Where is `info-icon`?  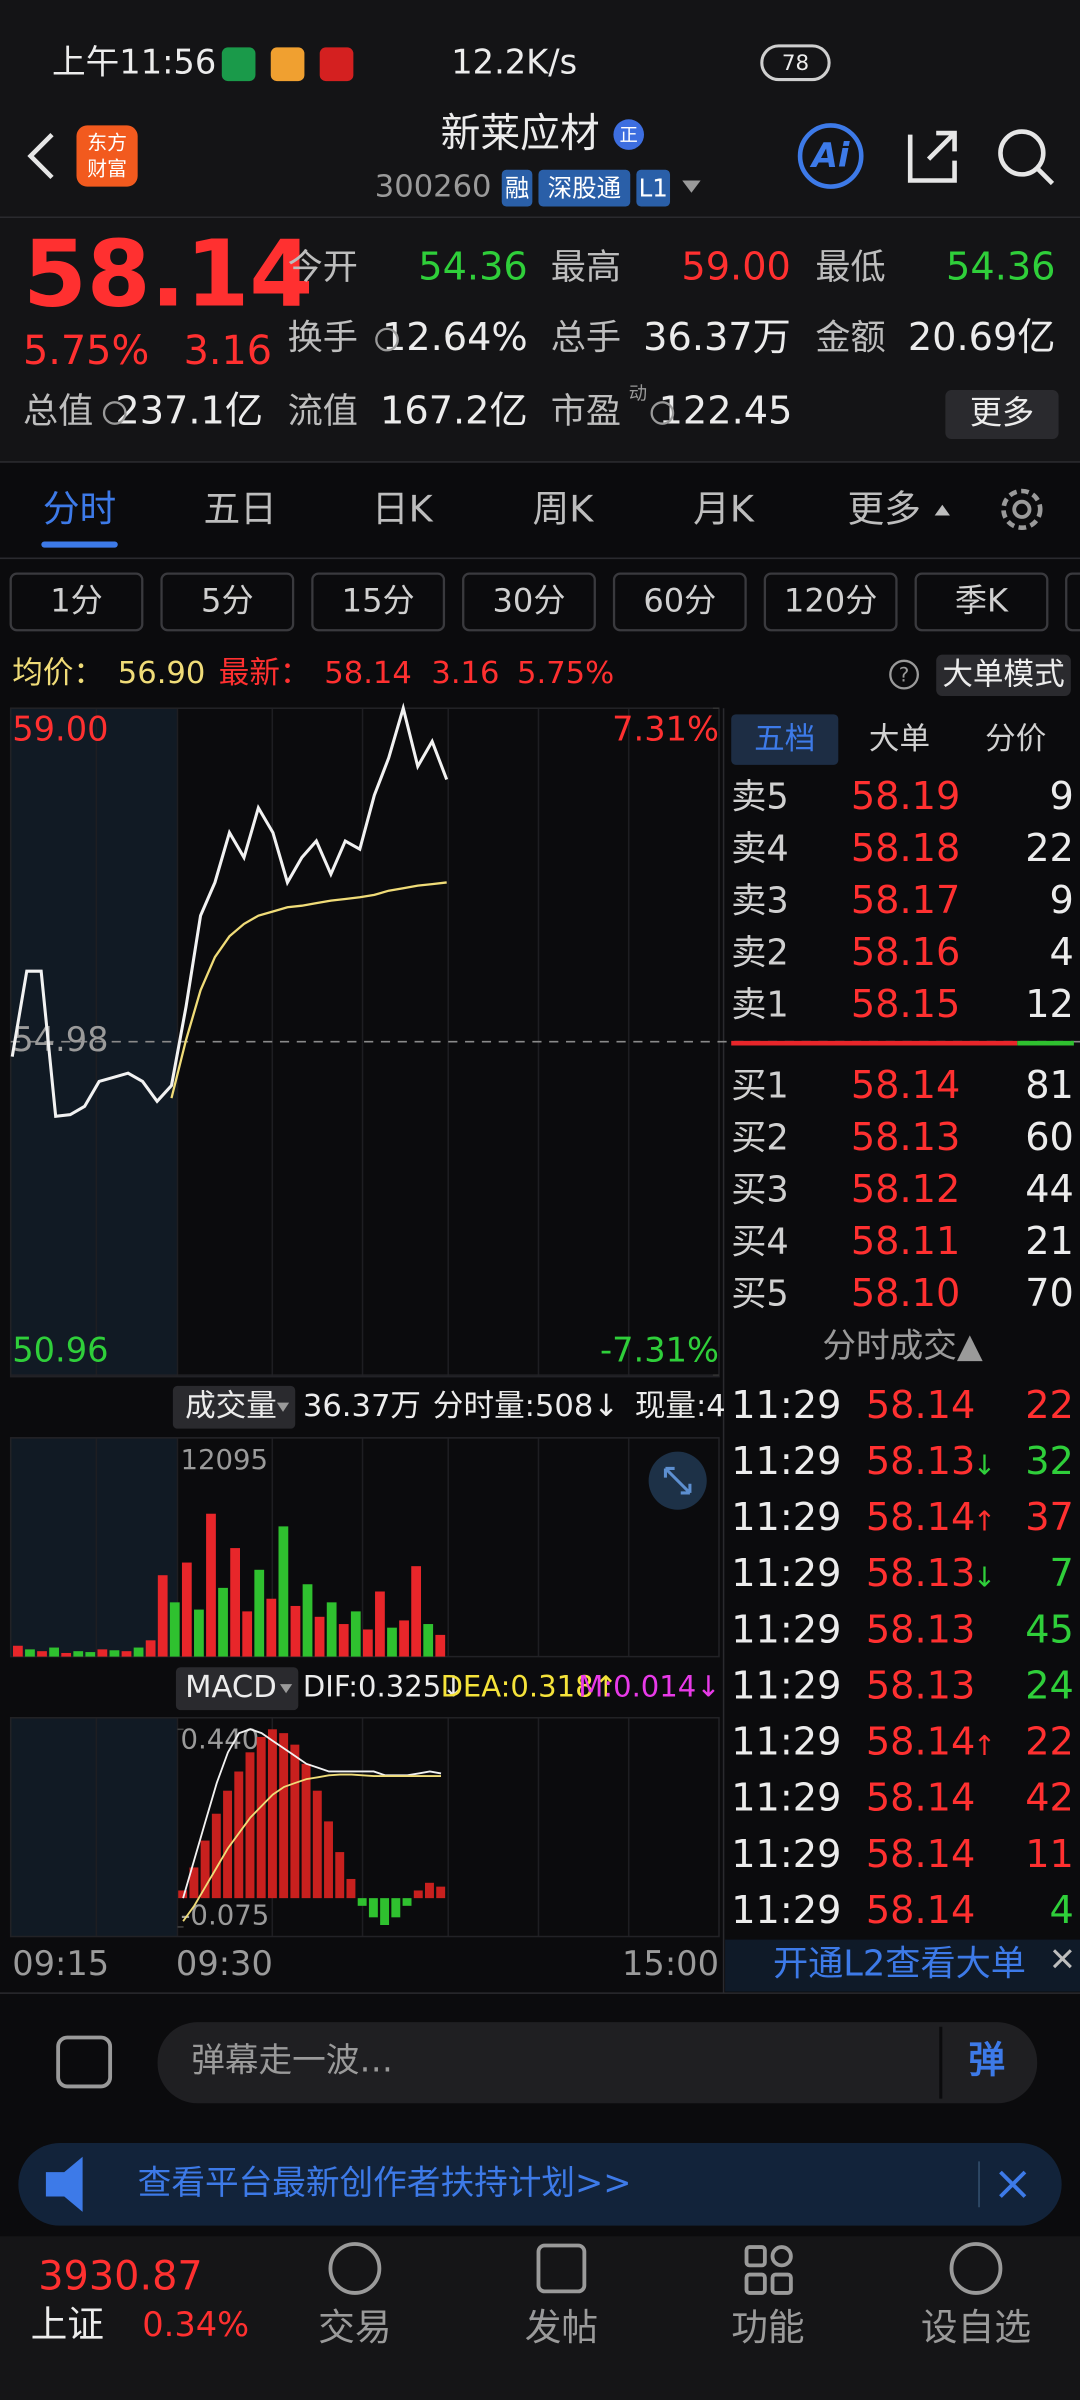 info-icon is located at coordinates (662, 413).